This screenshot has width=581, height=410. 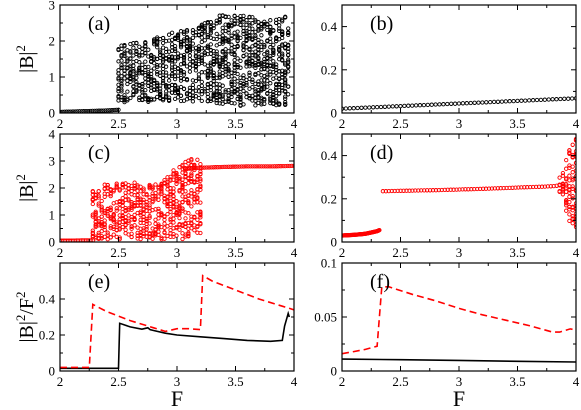 I want to click on y-axis-label: |B|2, so click(x=25, y=188).